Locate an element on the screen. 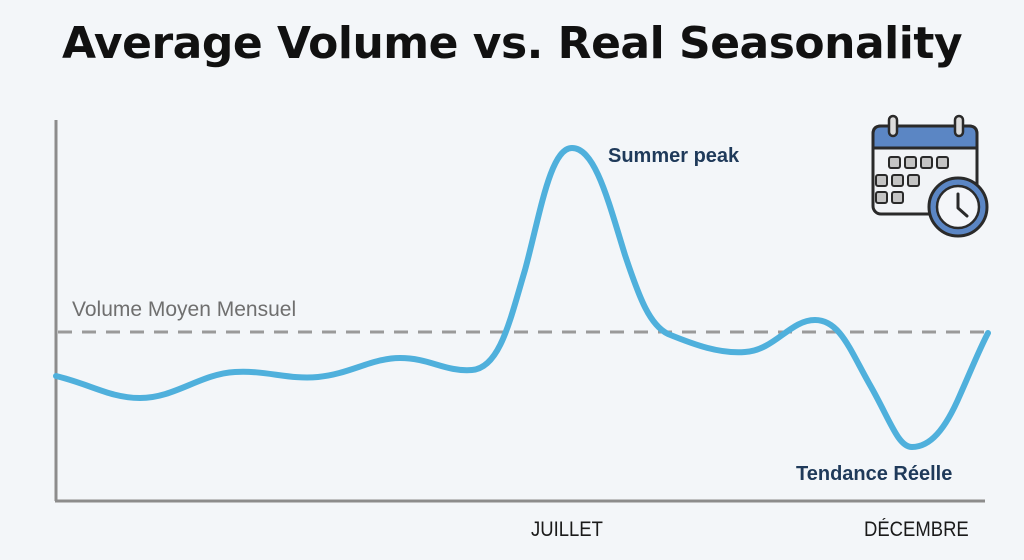 This screenshot has width=1024, height=560. average-line-label: Volume Moyen Mensuel is located at coordinates (184, 309).